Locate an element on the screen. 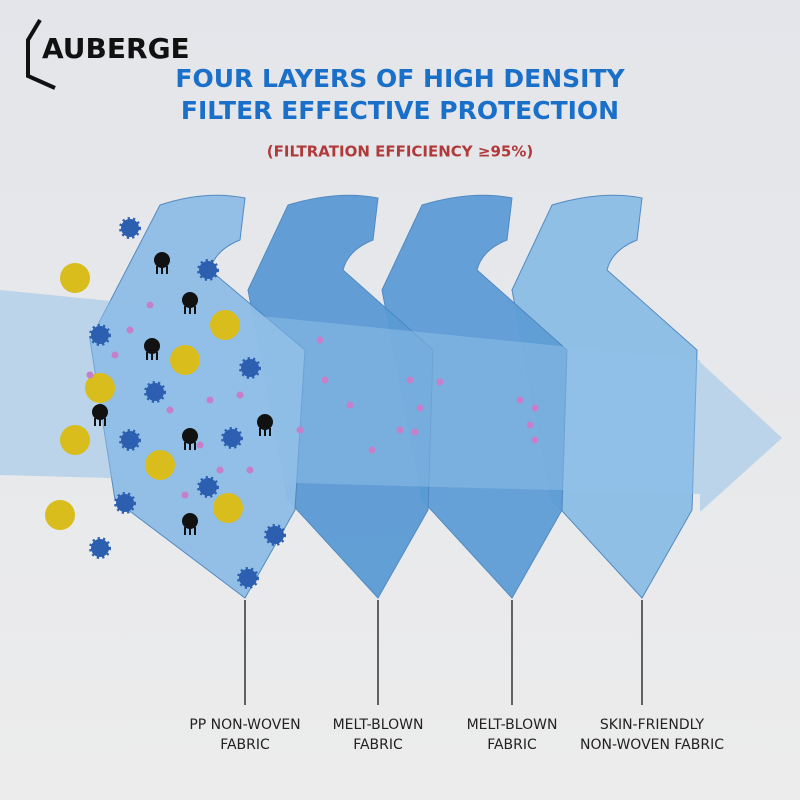 Image resolution: width=800 pixels, height=800 pixels. title-line: FILTER EFFECTIVE PROTECTION is located at coordinates (400, 110).